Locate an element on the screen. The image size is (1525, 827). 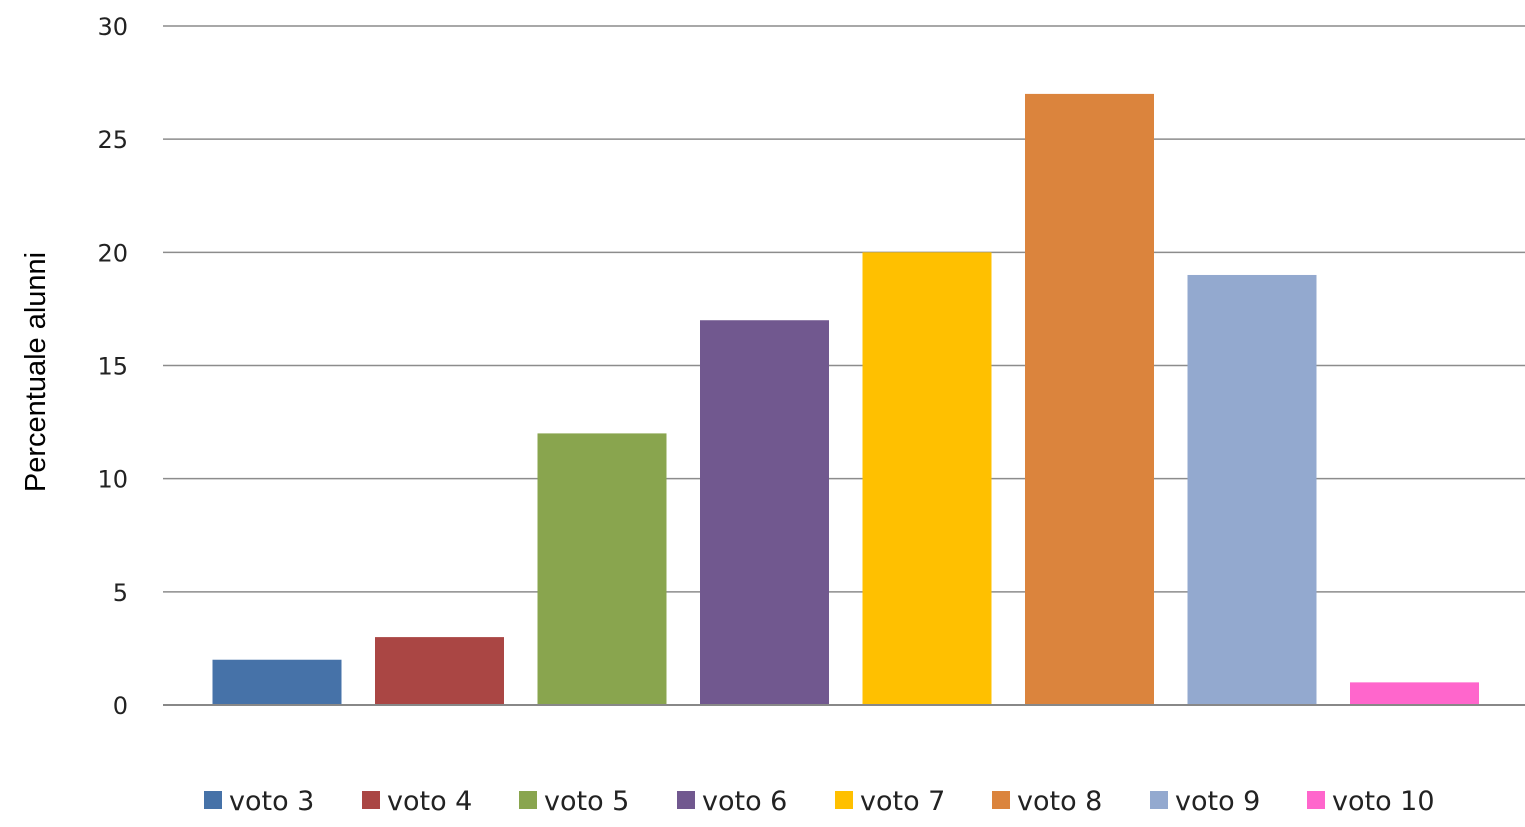
legend-label: voto 5 is located at coordinates (586, 801).